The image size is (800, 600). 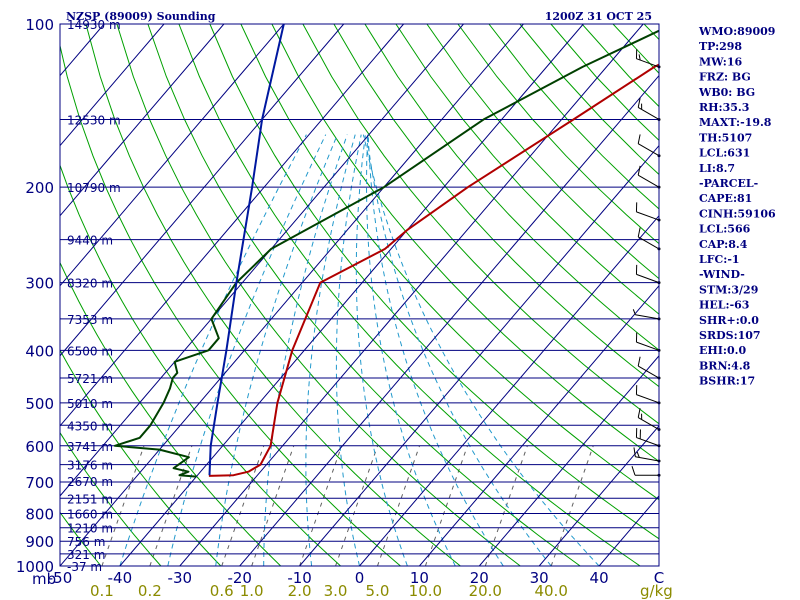 I want to click on stat-line: STM:3/29, so click(x=728, y=289).